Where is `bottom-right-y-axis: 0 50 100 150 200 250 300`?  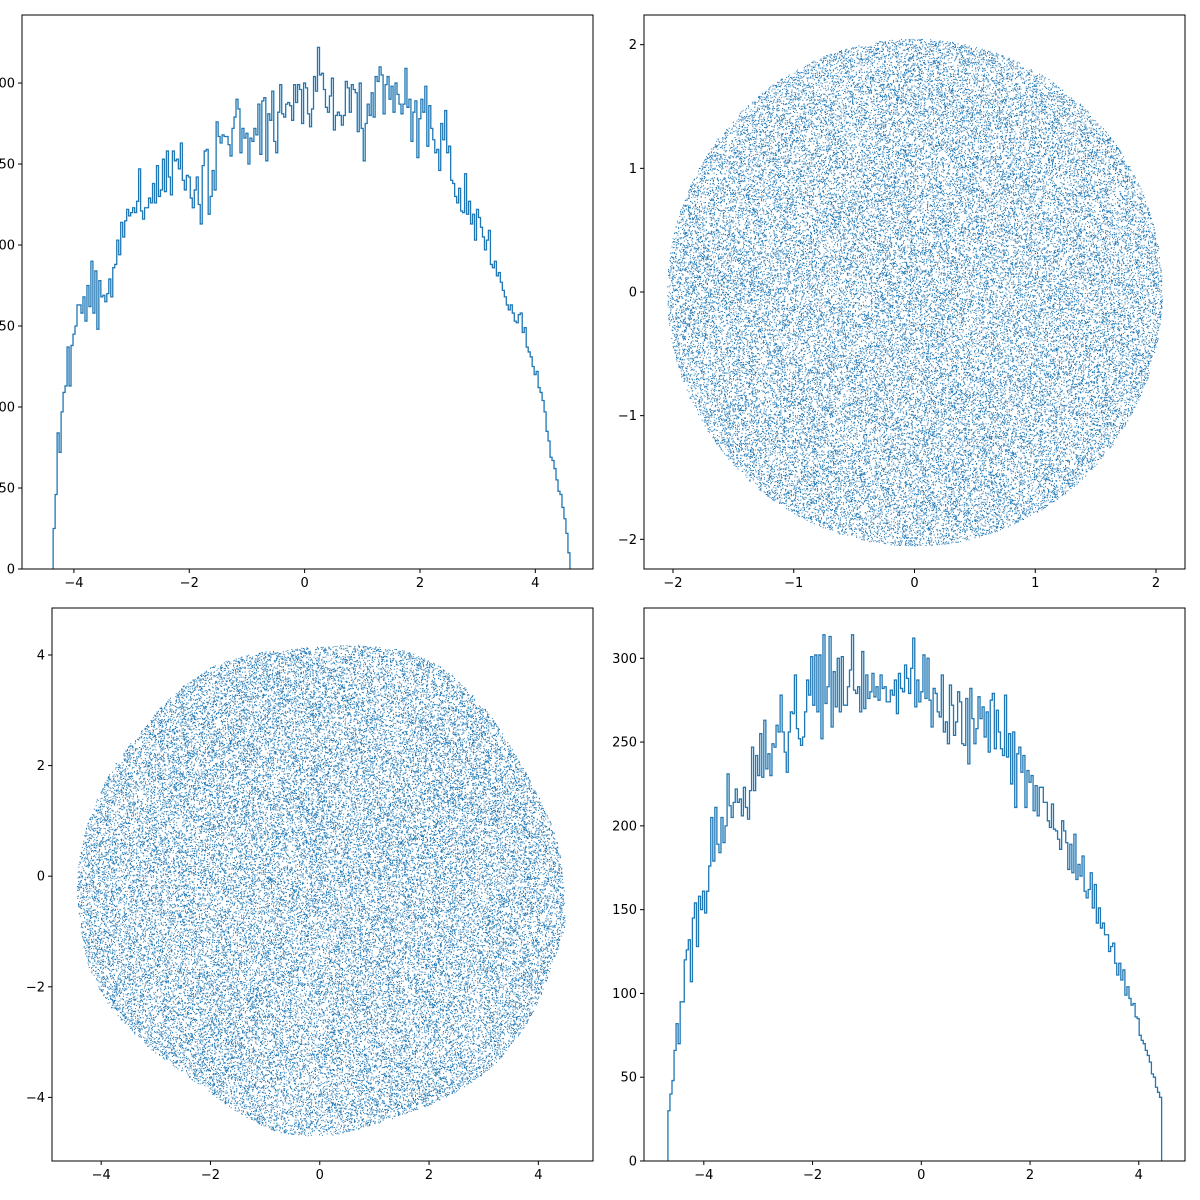
bottom-right-y-axis: 0 50 100 150 200 250 300 is located at coordinates (628, 911).